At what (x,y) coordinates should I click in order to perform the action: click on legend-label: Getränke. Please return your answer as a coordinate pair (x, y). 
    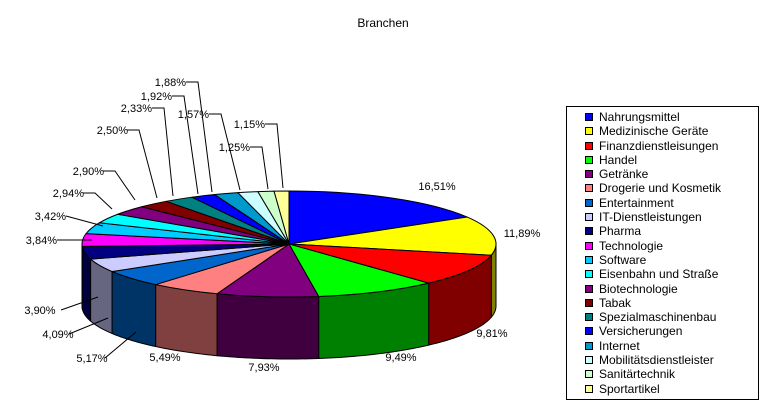
    Looking at the image, I should click on (624, 174).